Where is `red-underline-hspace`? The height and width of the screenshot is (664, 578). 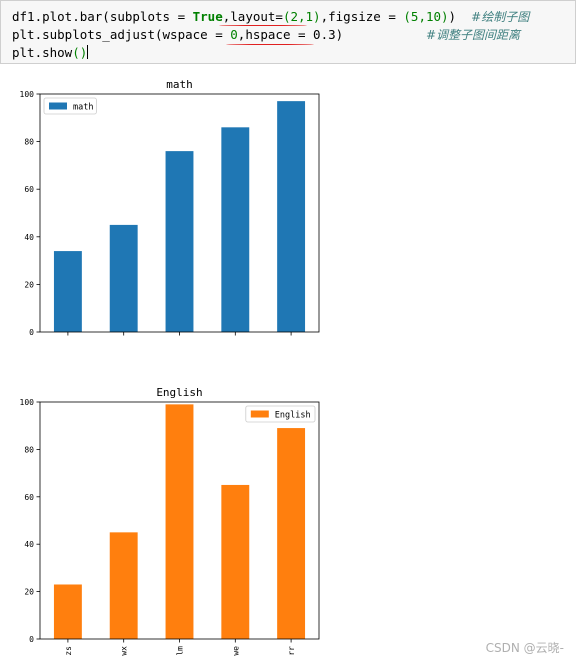
red-underline-hspace is located at coordinates (270, 44).